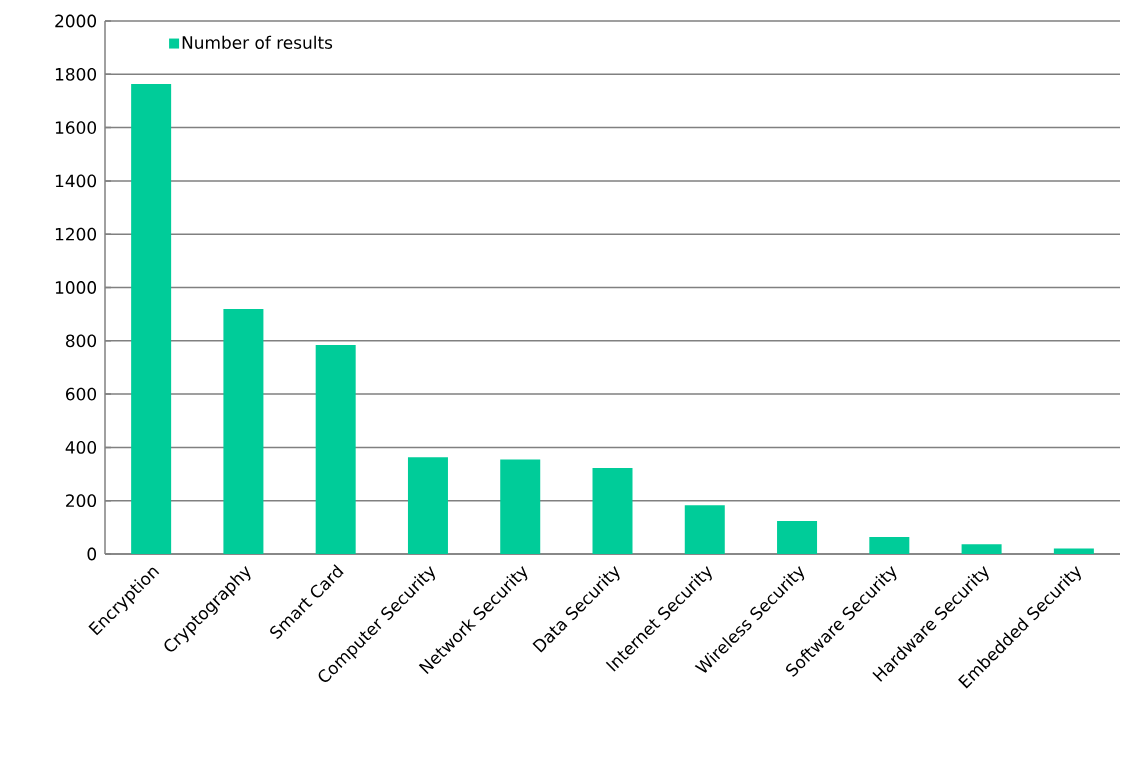 Image resolution: width=1123 pixels, height=780 pixels. What do you see at coordinates (81, 341) in the screenshot?
I see `y-tick-label: 800` at bounding box center [81, 341].